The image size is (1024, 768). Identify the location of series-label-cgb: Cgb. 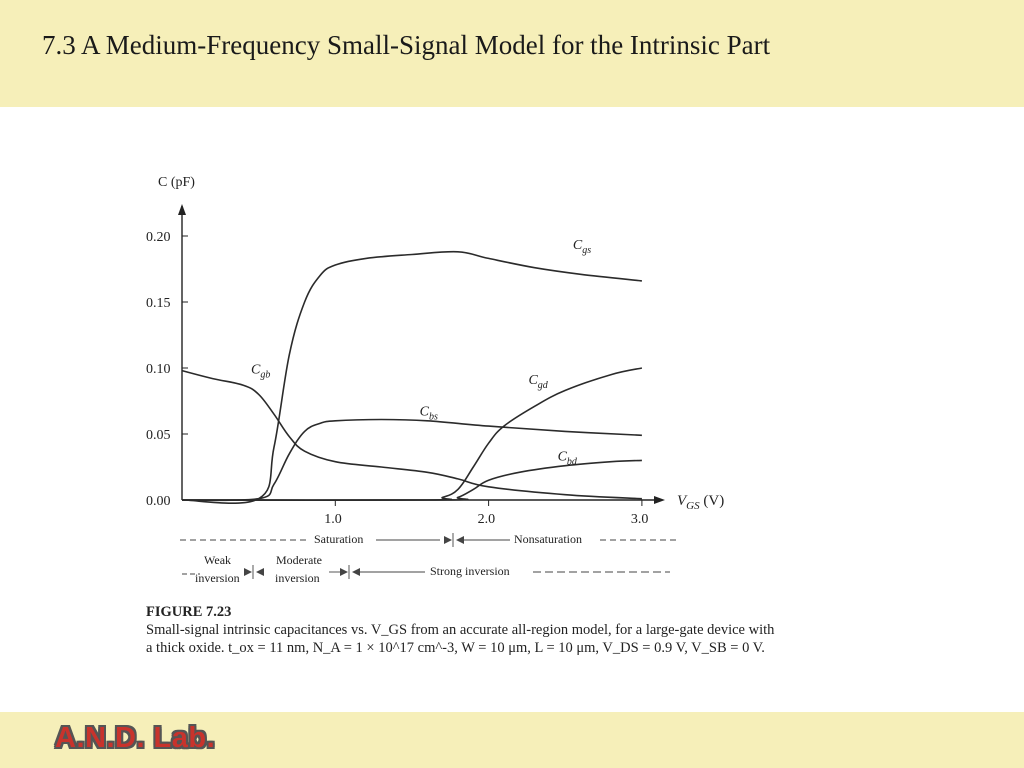
(260, 371).